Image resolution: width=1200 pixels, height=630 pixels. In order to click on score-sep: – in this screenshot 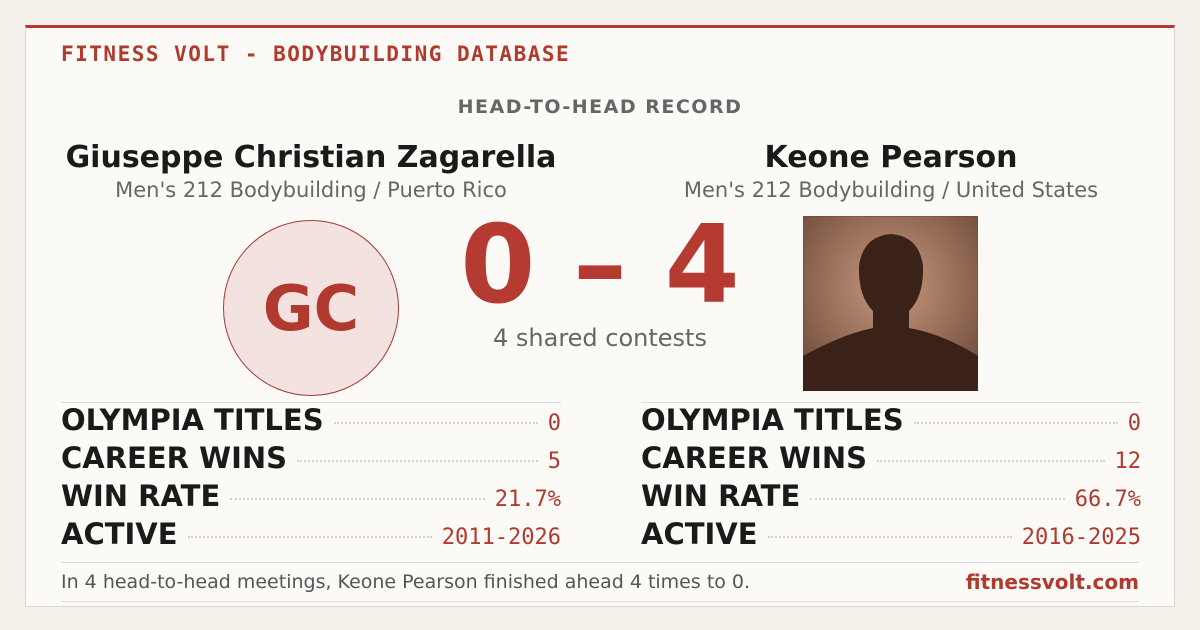, I will do `click(600, 265)`.